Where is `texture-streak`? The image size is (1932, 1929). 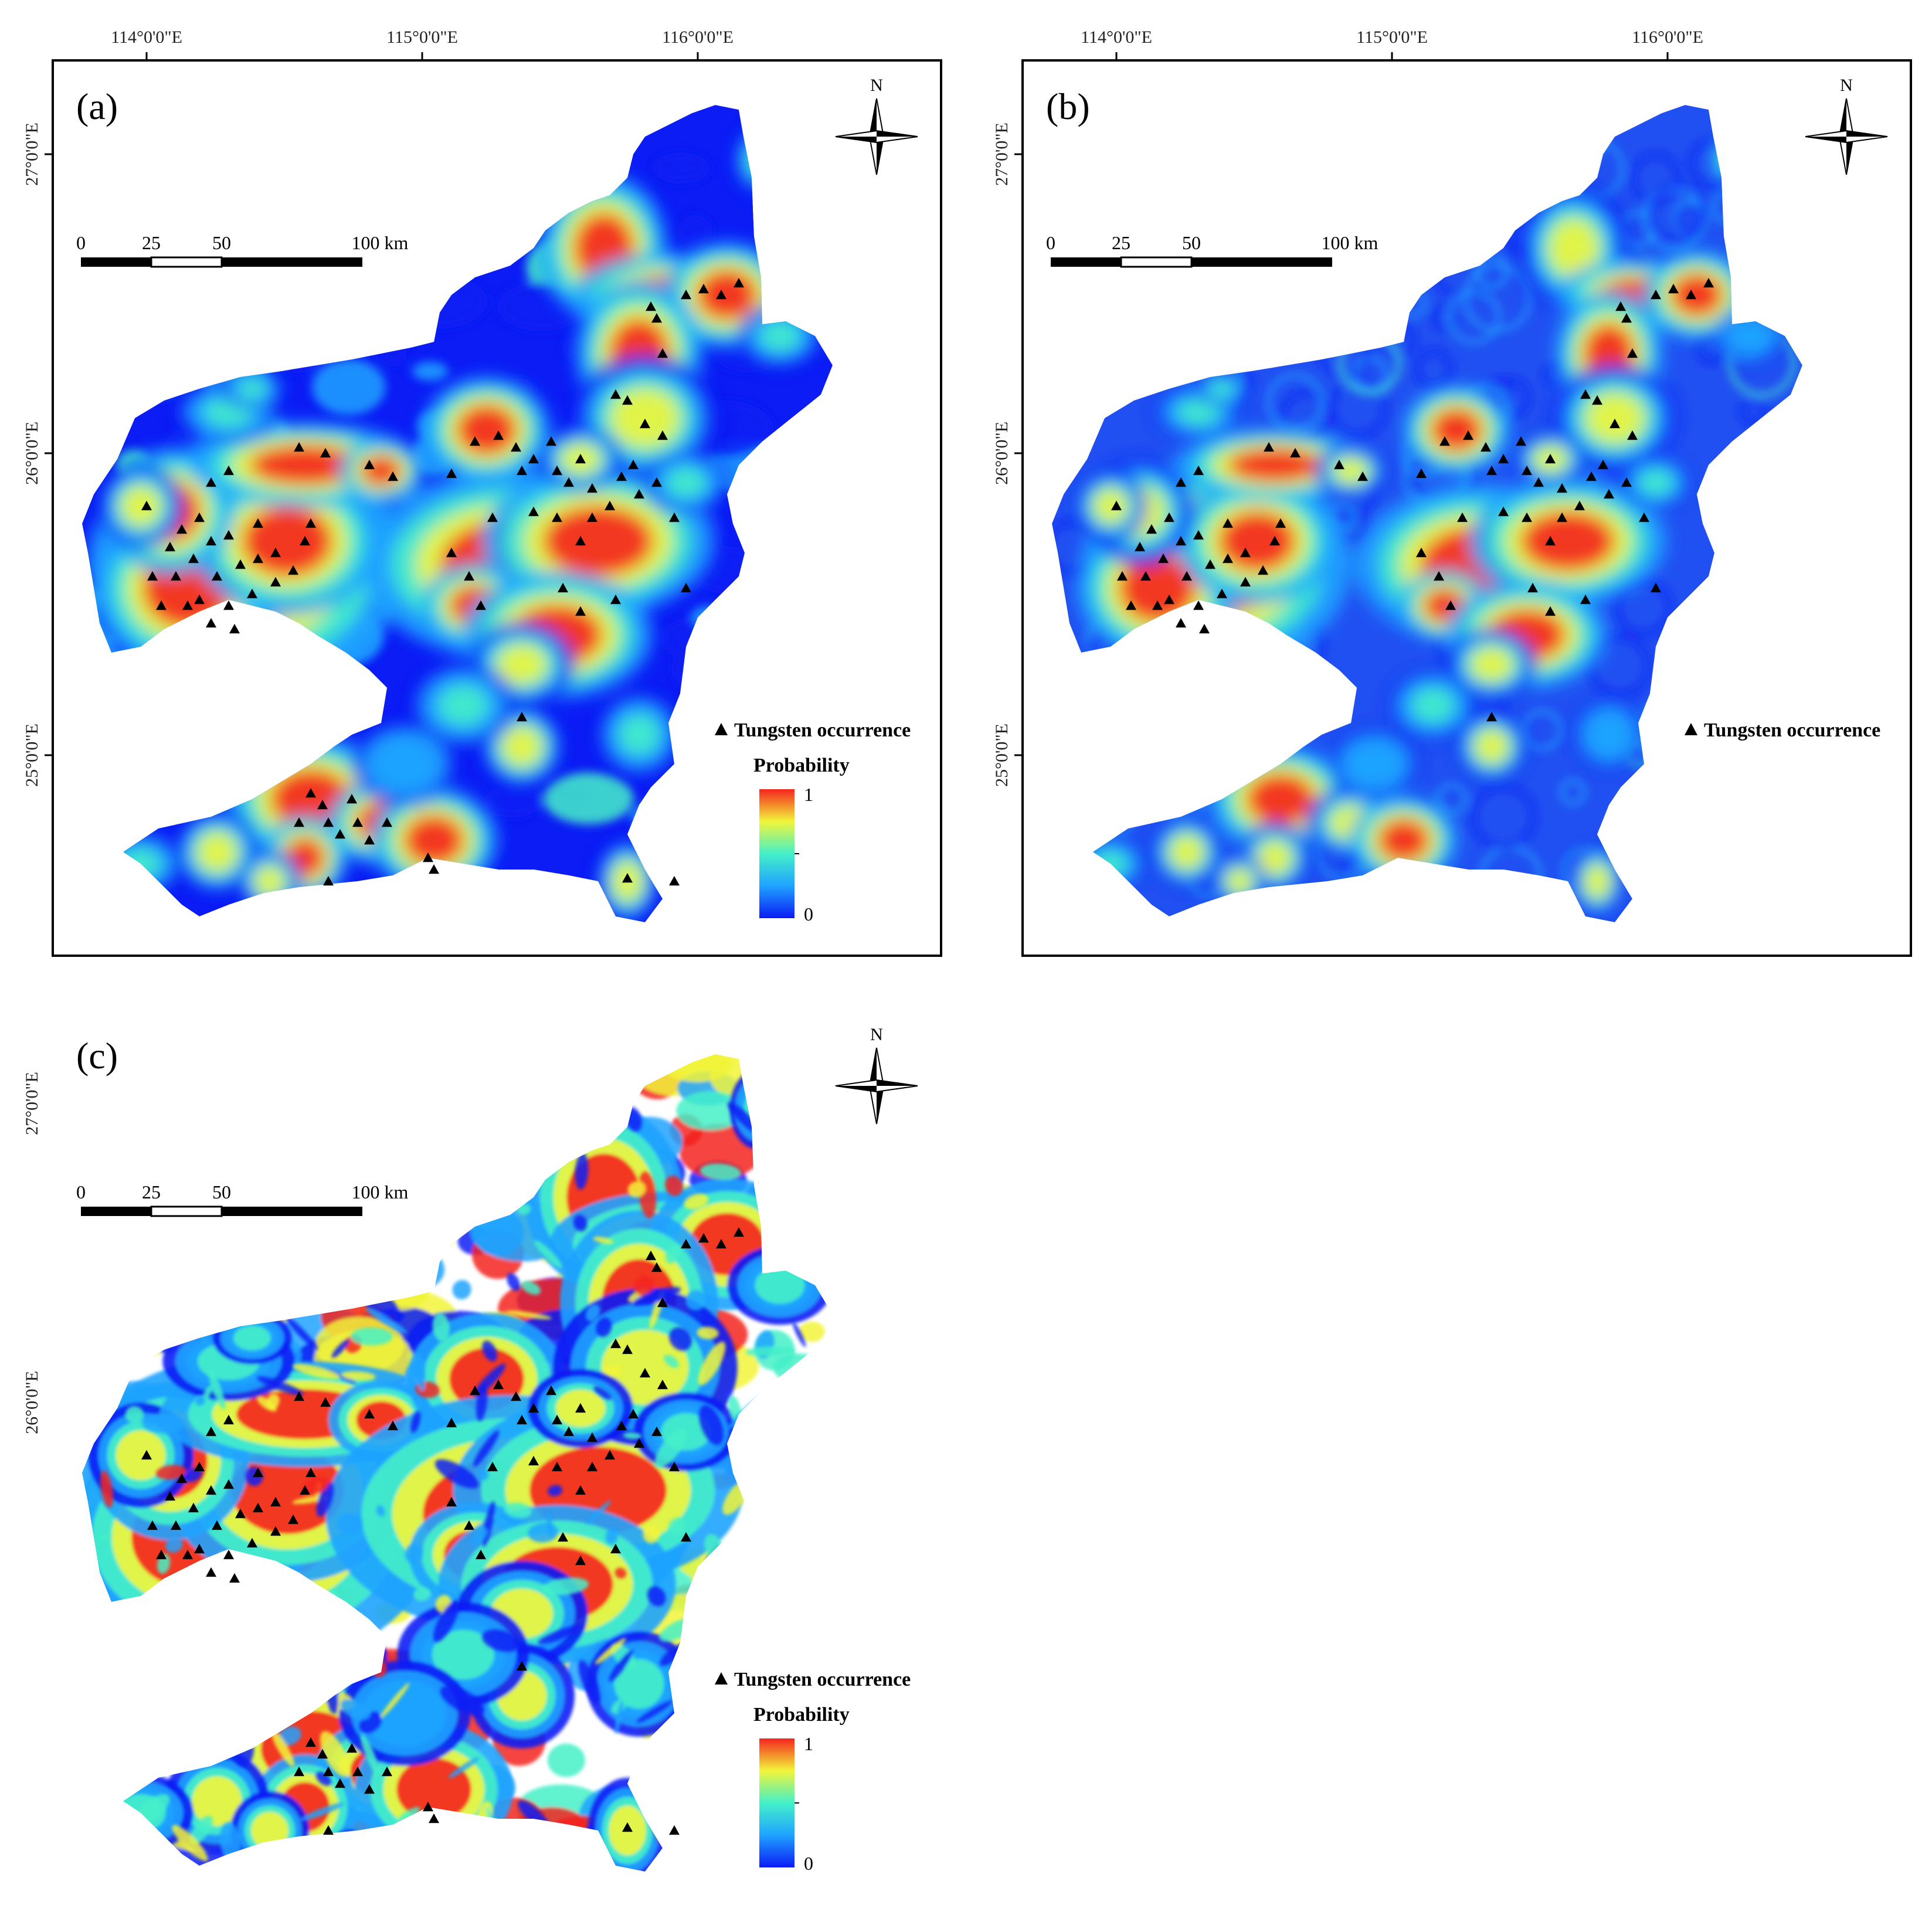 texture-streak is located at coordinates (372, 1336).